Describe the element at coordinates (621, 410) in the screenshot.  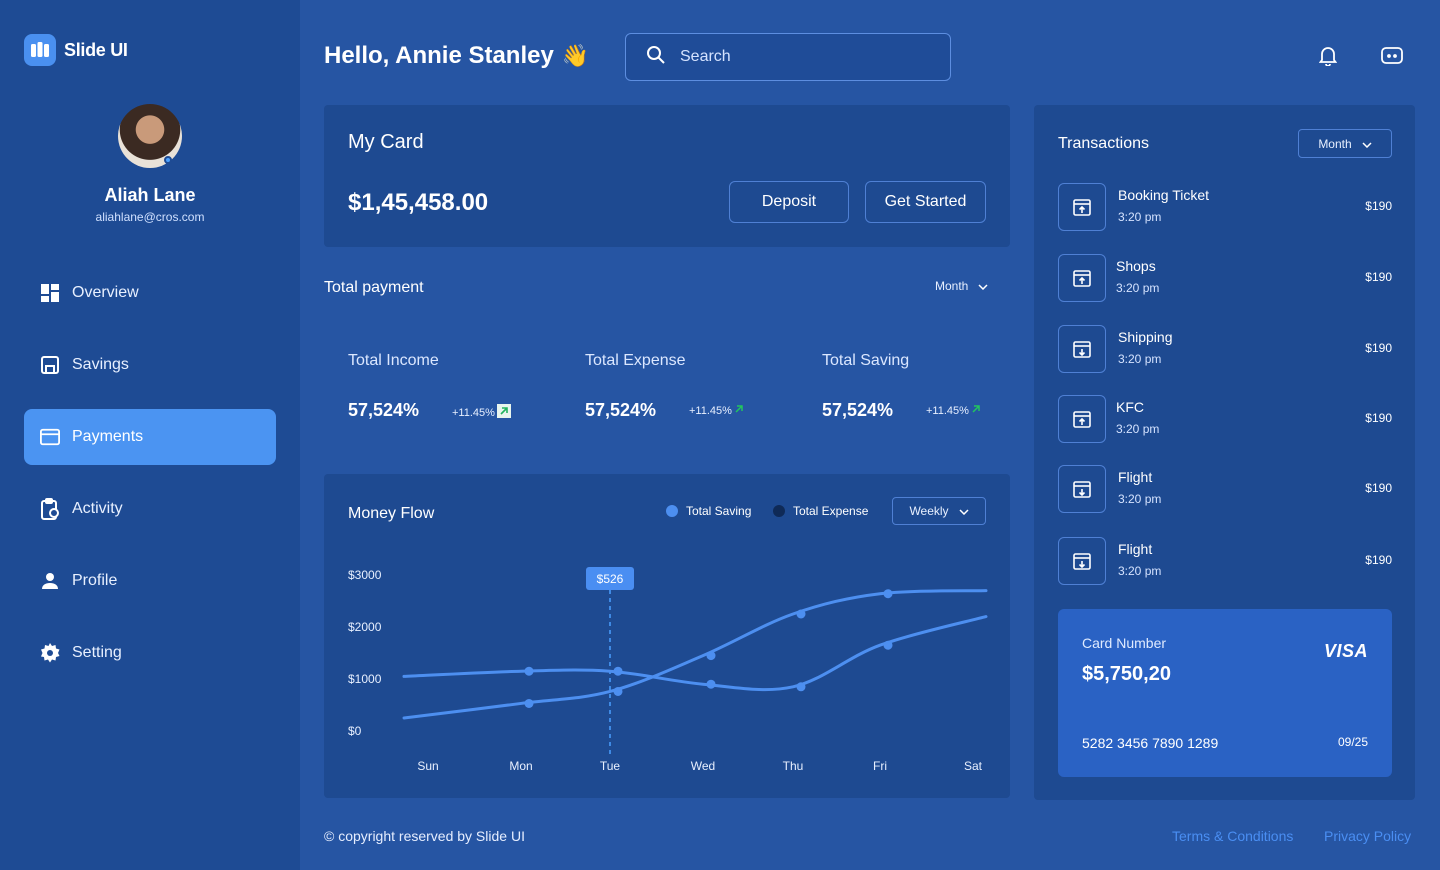
I see `total-expense-value: 57,524%` at that location.